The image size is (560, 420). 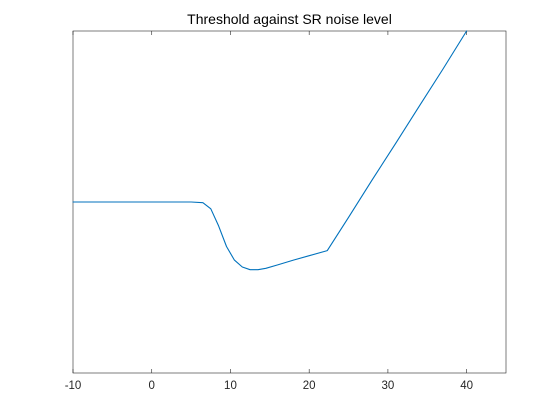 I want to click on x-tick-label: 20, so click(x=309, y=386).